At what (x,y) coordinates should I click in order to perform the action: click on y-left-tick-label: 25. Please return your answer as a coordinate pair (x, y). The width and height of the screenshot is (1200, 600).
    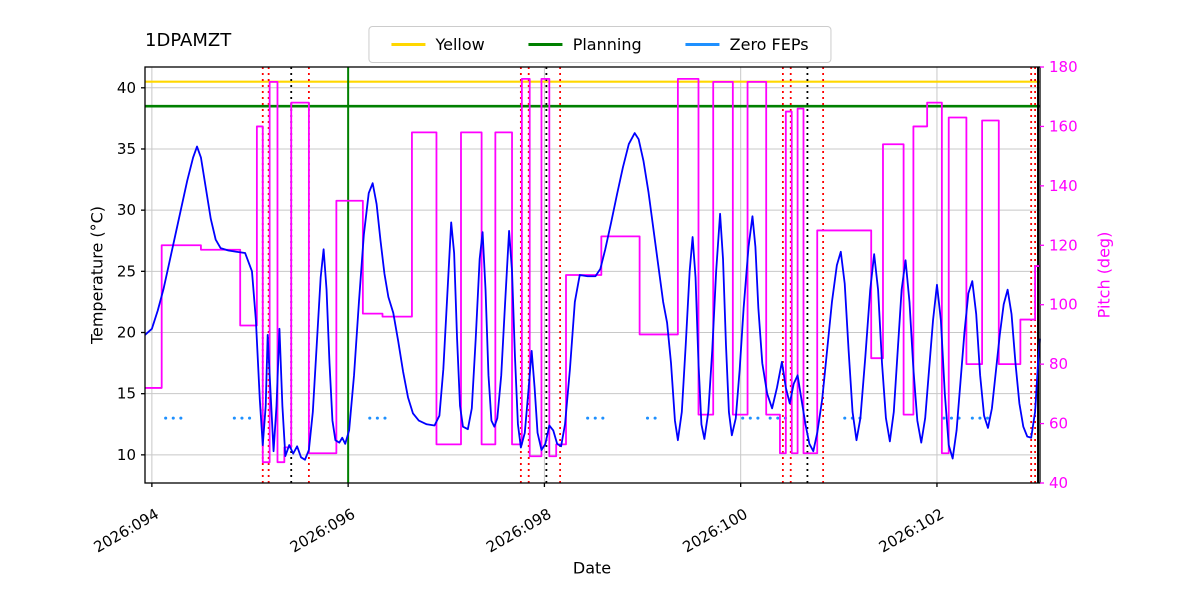
    Looking at the image, I should click on (126, 271).